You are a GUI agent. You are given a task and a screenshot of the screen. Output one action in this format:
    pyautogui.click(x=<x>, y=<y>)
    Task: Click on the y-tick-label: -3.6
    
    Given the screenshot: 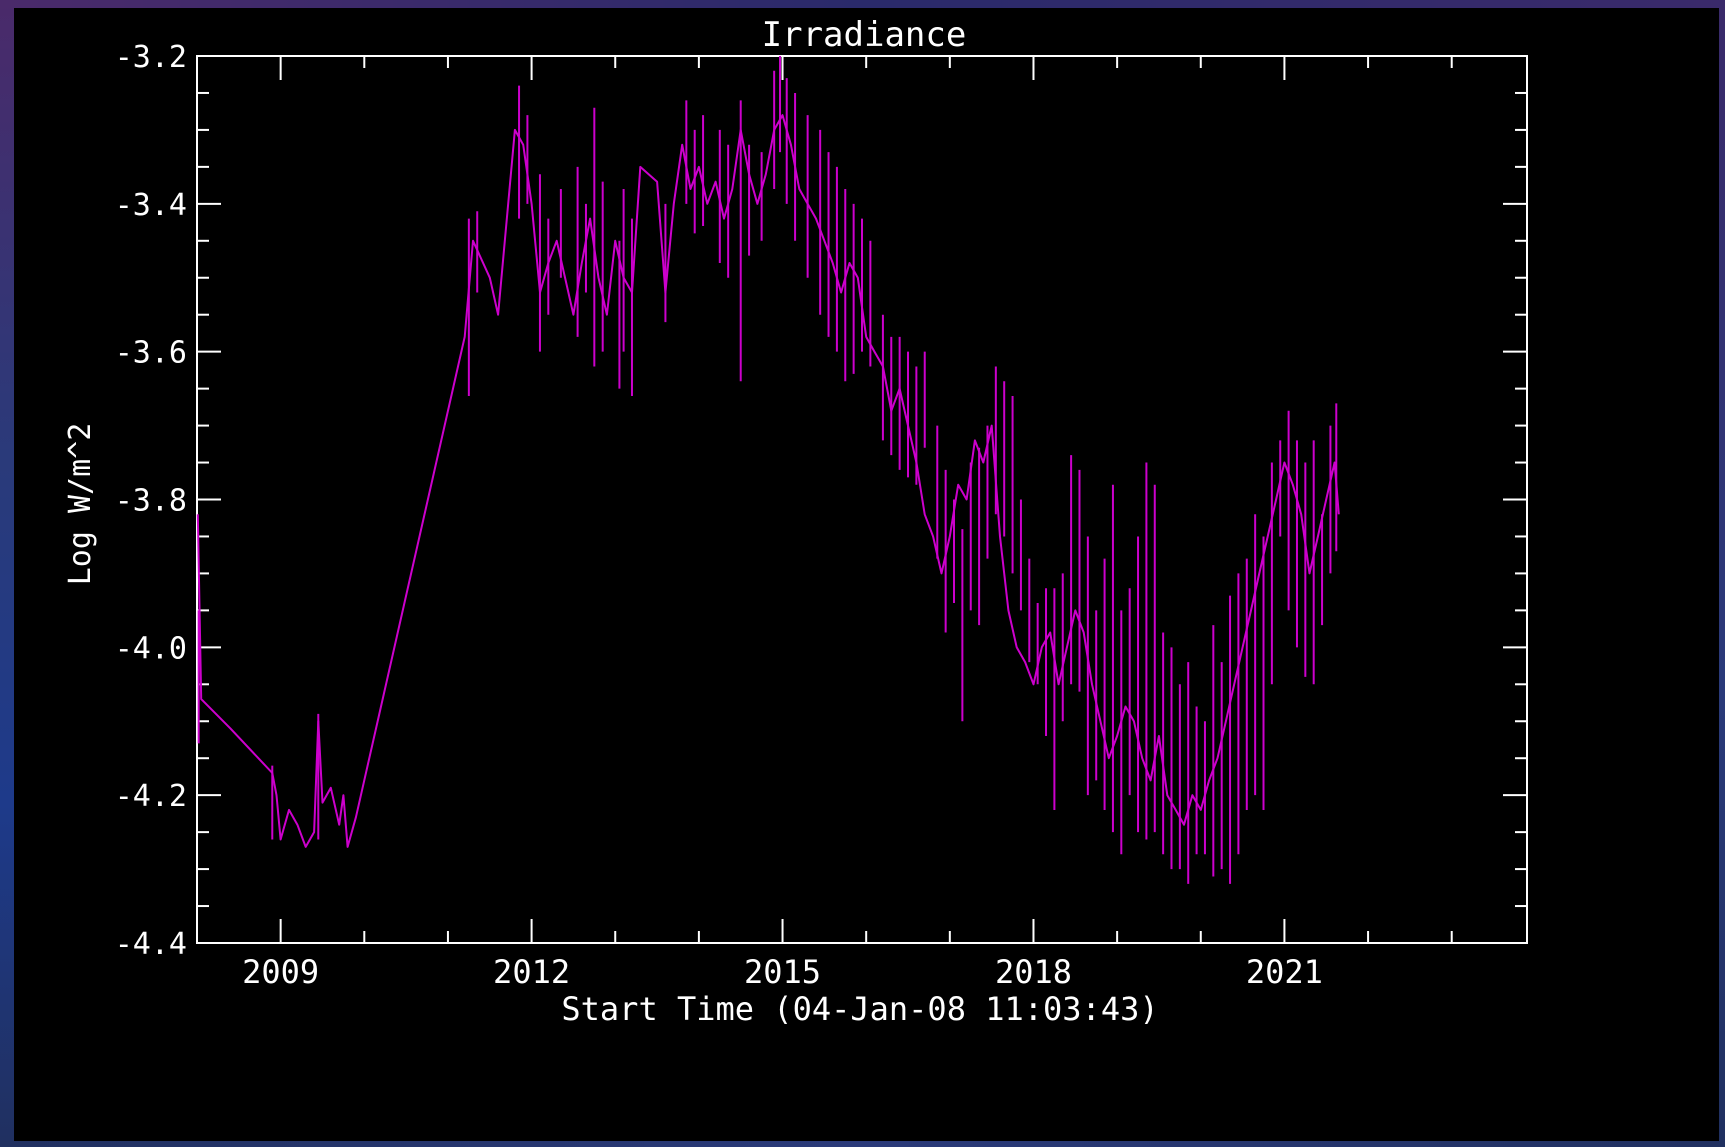 What is the action you would take?
    pyautogui.click(x=151, y=353)
    